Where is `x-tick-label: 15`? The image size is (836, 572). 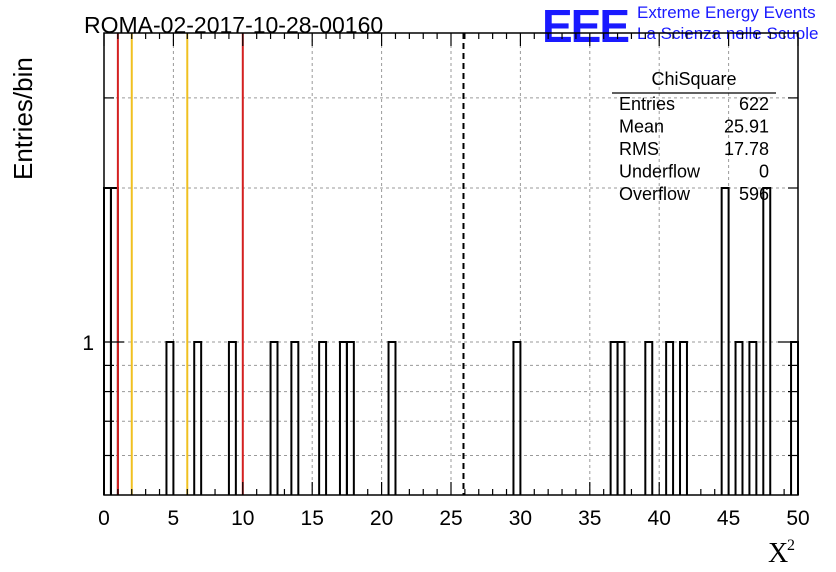 x-tick-label: 15 is located at coordinates (312, 518).